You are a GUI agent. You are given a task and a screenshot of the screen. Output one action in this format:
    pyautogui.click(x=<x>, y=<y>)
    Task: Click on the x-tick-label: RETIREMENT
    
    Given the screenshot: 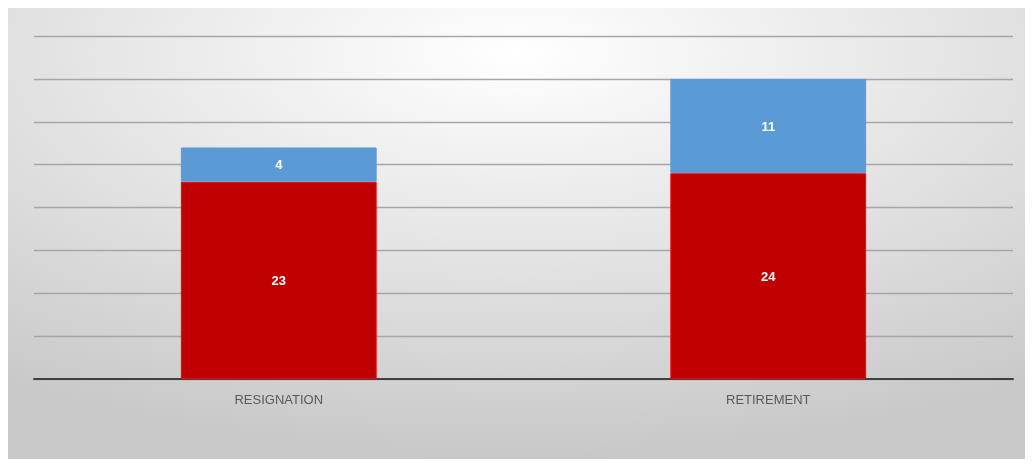 What is the action you would take?
    pyautogui.click(x=768, y=399)
    